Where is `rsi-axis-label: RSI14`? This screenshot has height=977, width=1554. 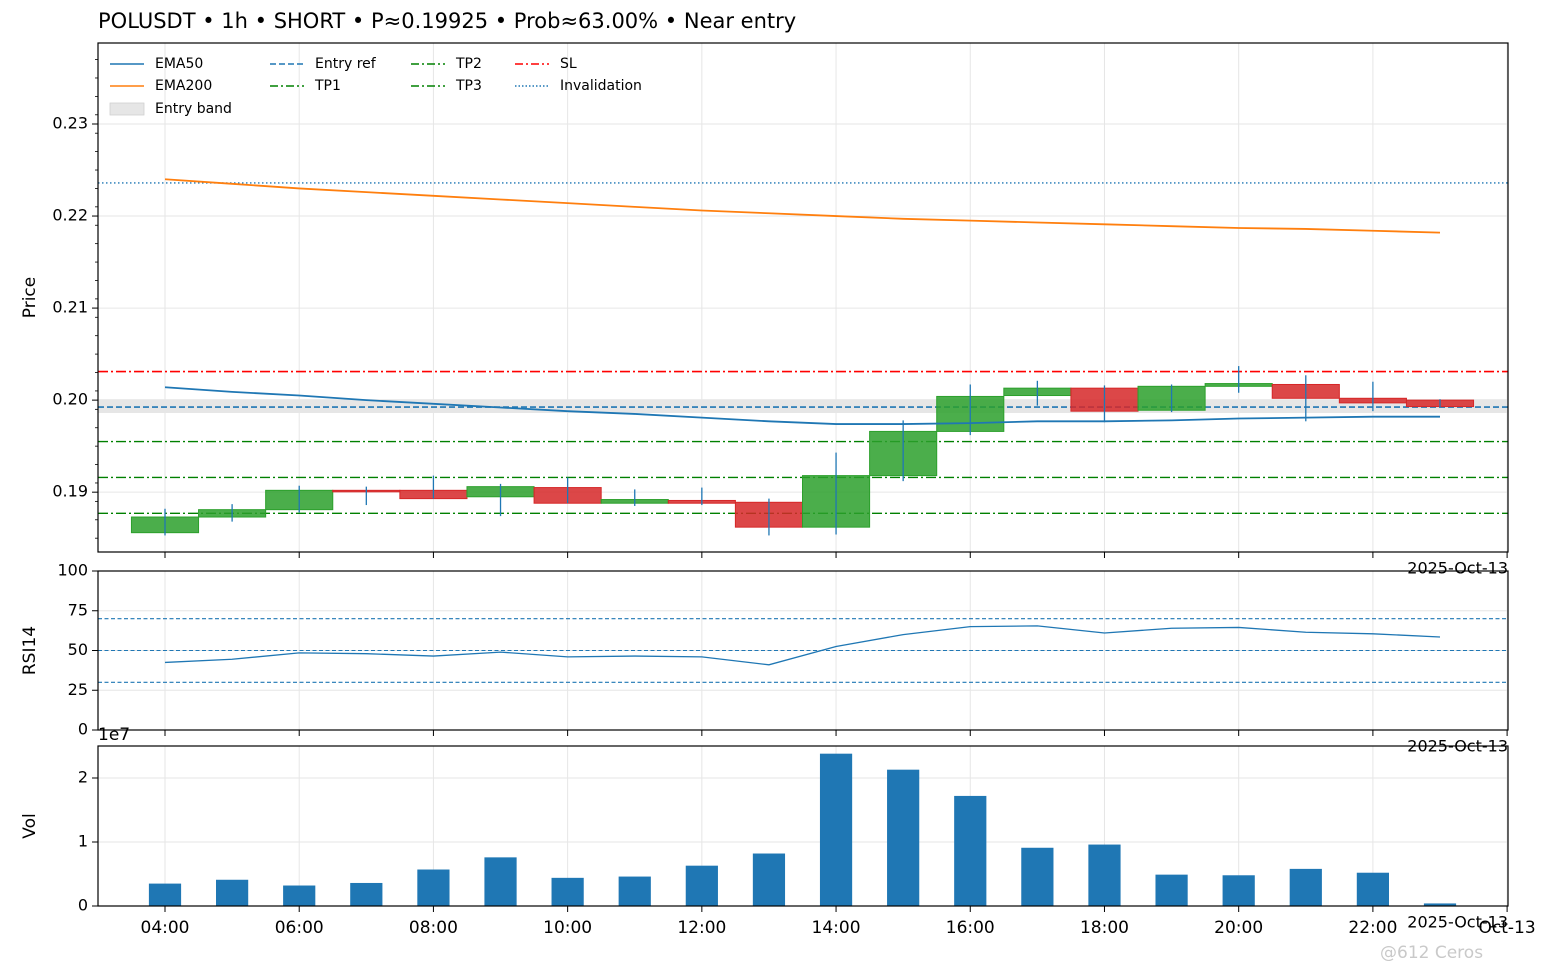 rsi-axis-label: RSI14 is located at coordinates (30, 650).